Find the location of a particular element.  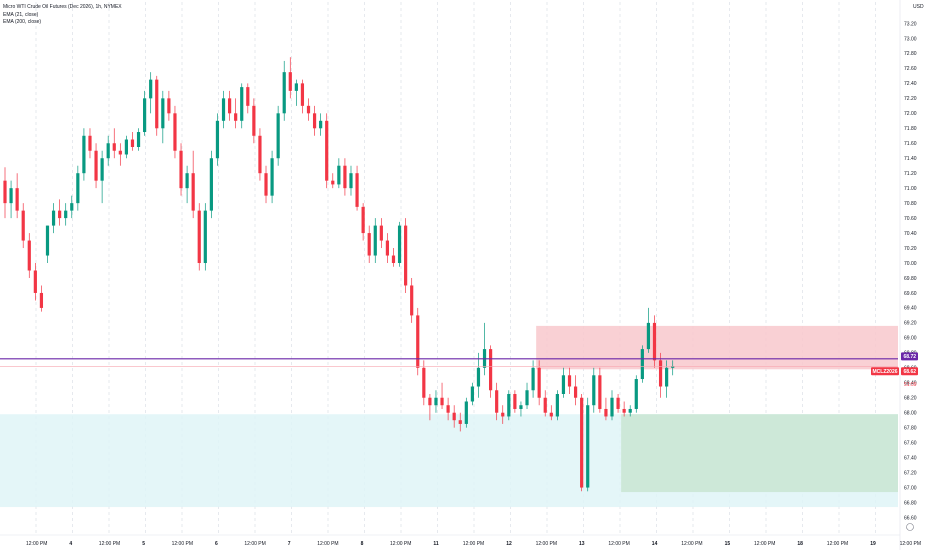

symbol-tag-label: MCLZ2026 is located at coordinates (885, 372).